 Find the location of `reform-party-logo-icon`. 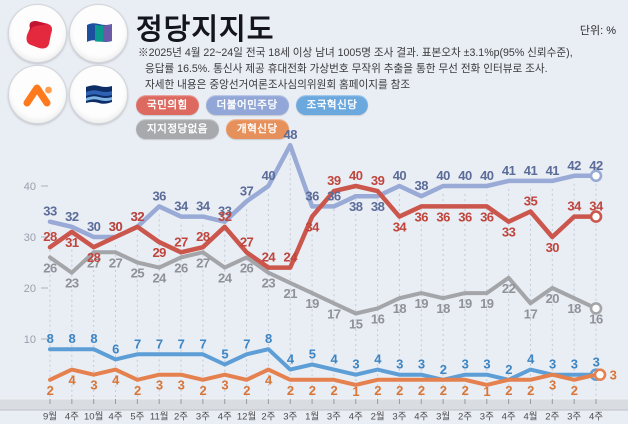

reform-party-logo-icon is located at coordinates (37, 95).